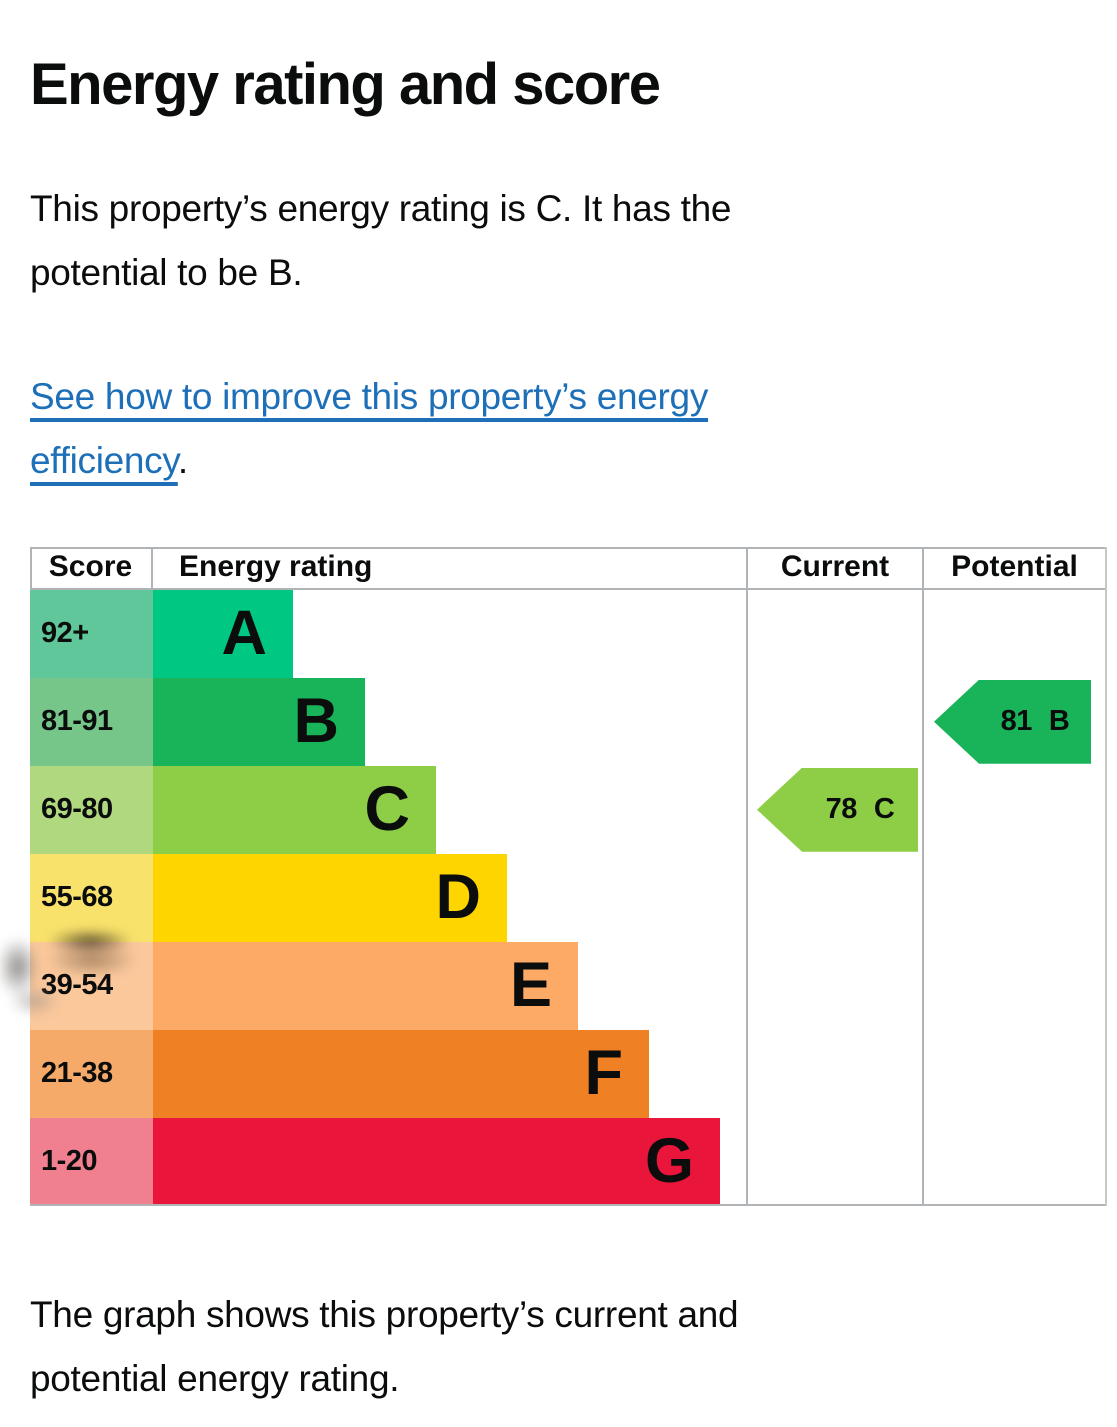  Describe the element at coordinates (923, 876) in the screenshot. I see `potential-column-separator` at that location.